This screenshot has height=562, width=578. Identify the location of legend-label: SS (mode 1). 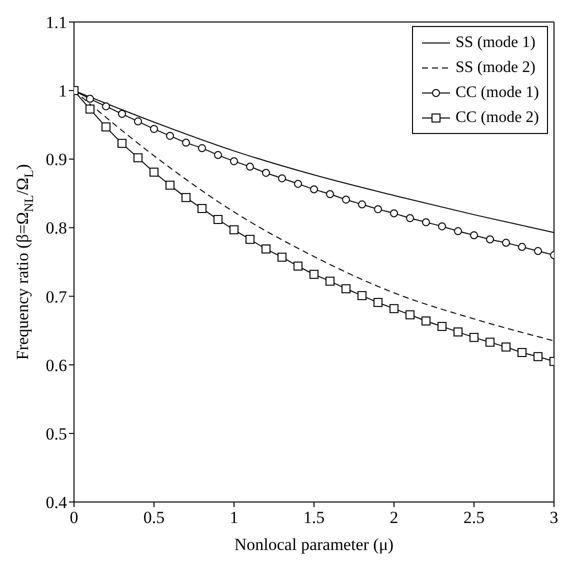
(495, 43).